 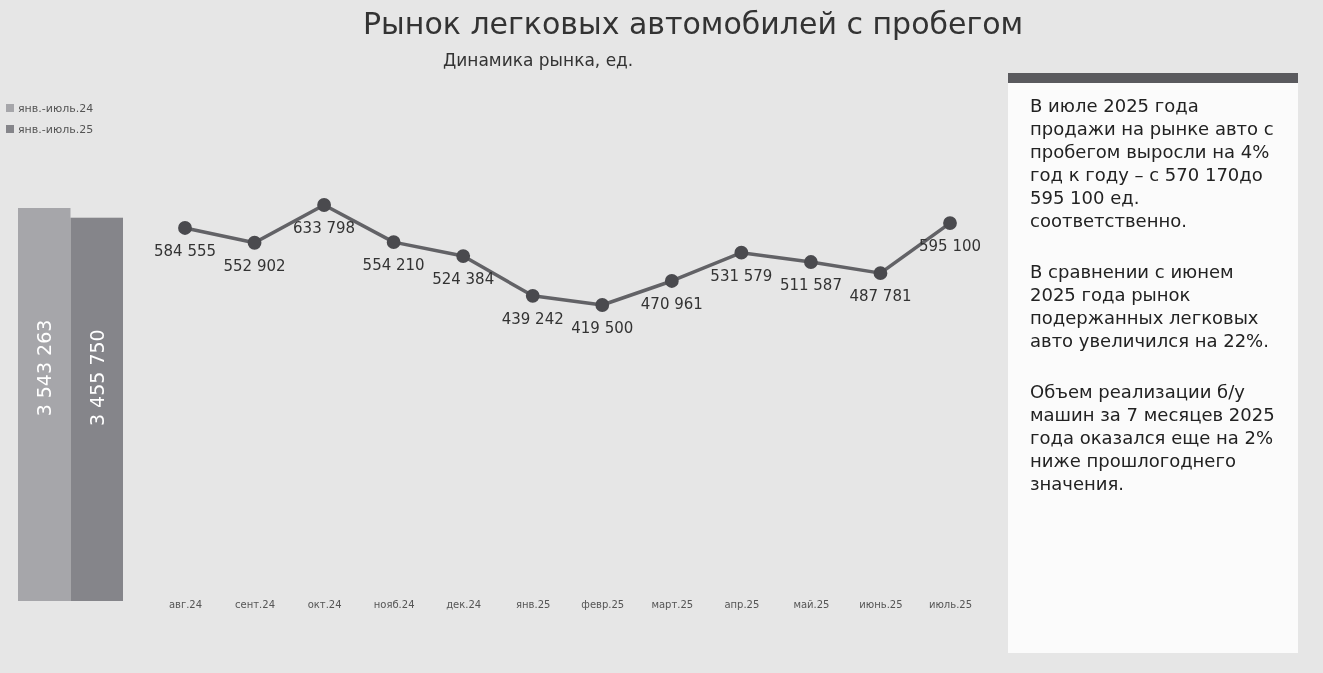 I want to click on text: В сравнении с июнем 2025 года рынок подержанных легковых авто увеличился на 22%., so click(x=1149, y=306).